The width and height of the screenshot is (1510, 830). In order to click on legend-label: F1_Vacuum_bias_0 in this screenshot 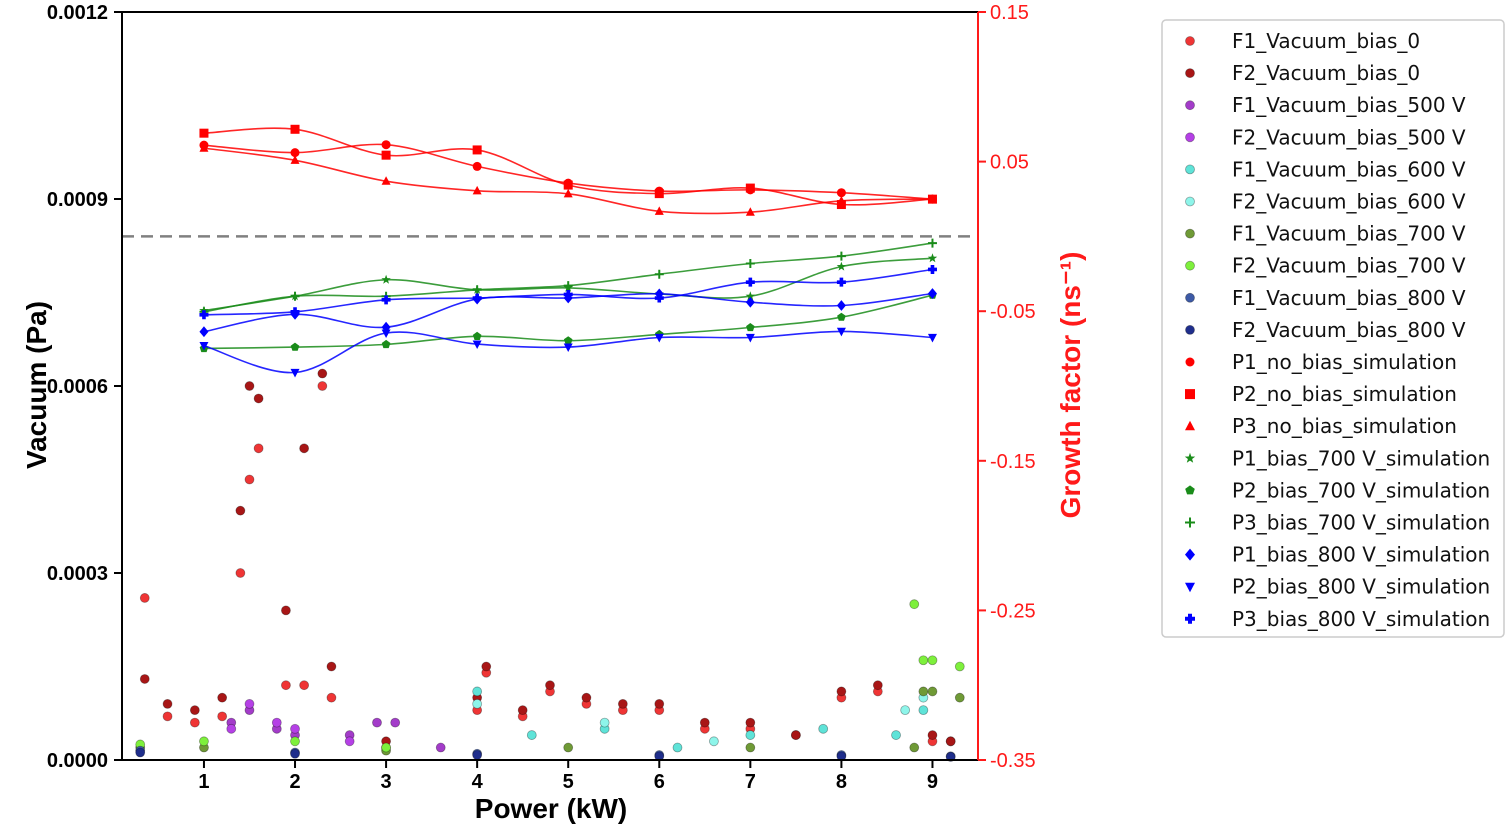, I will do `click(1326, 41)`.